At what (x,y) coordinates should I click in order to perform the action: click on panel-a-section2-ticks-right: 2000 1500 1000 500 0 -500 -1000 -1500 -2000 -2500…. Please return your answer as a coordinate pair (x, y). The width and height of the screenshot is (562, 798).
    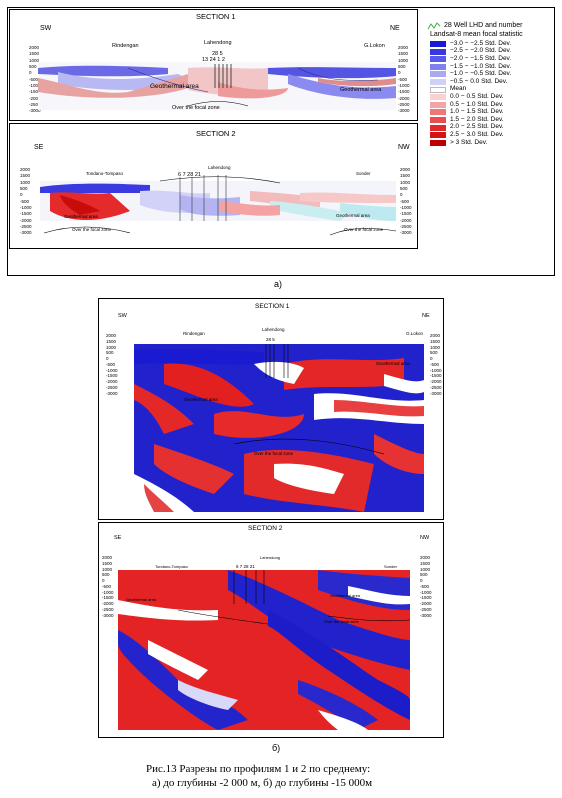
    Looking at the image, I should click on (406, 201).